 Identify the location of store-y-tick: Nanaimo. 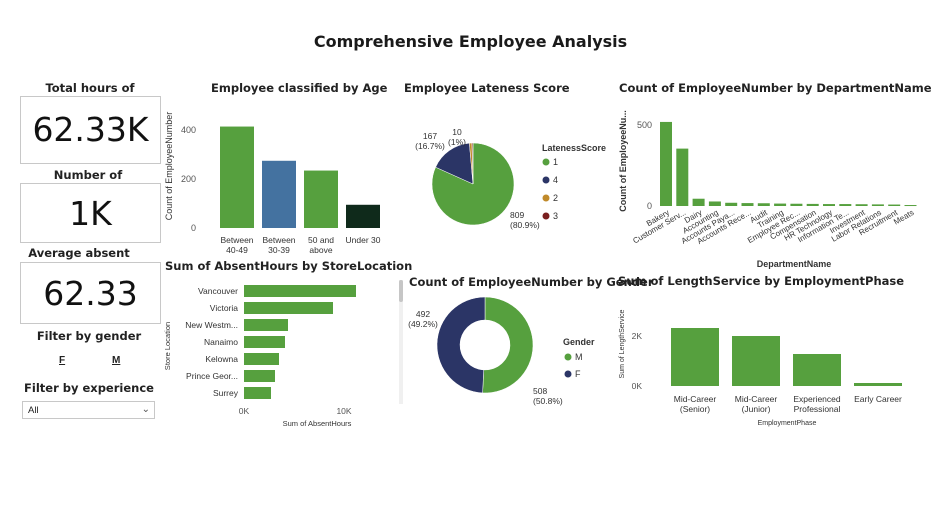
(221, 342).